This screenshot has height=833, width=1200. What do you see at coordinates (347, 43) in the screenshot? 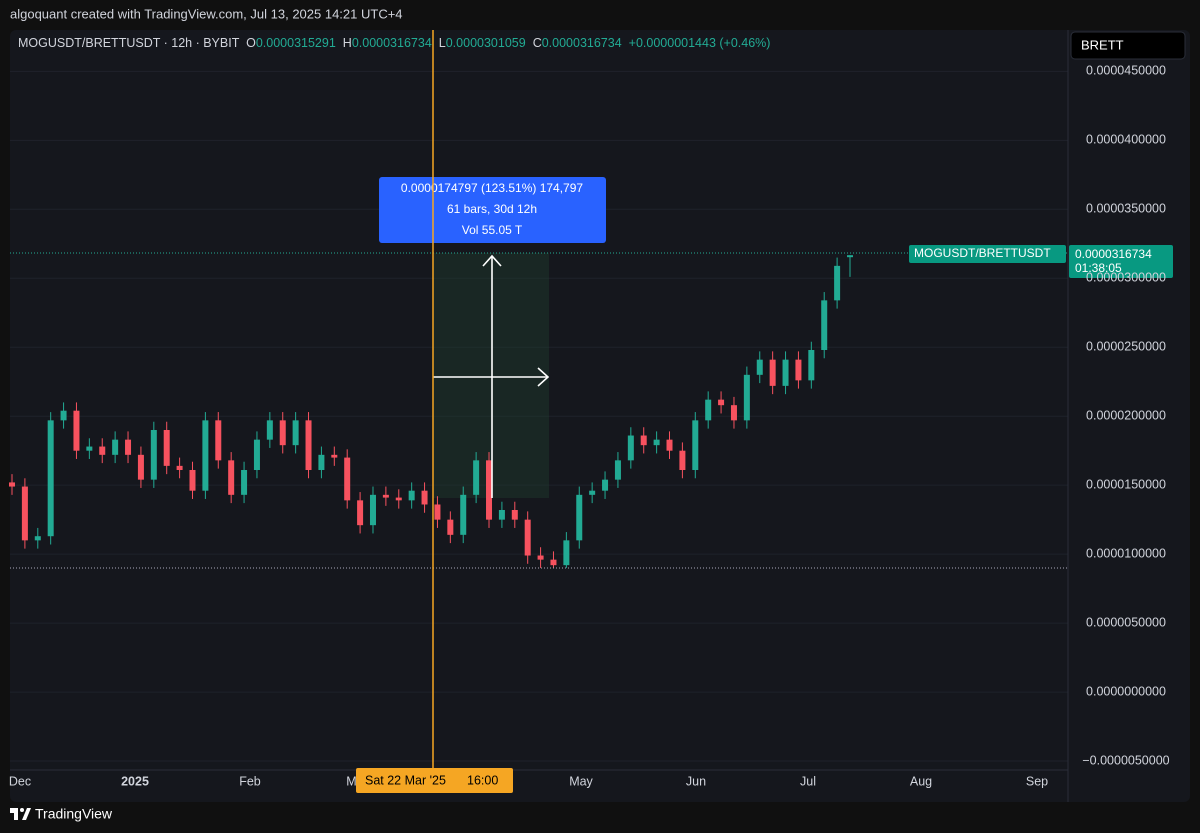
I see `ohlc-letter: H` at bounding box center [347, 43].